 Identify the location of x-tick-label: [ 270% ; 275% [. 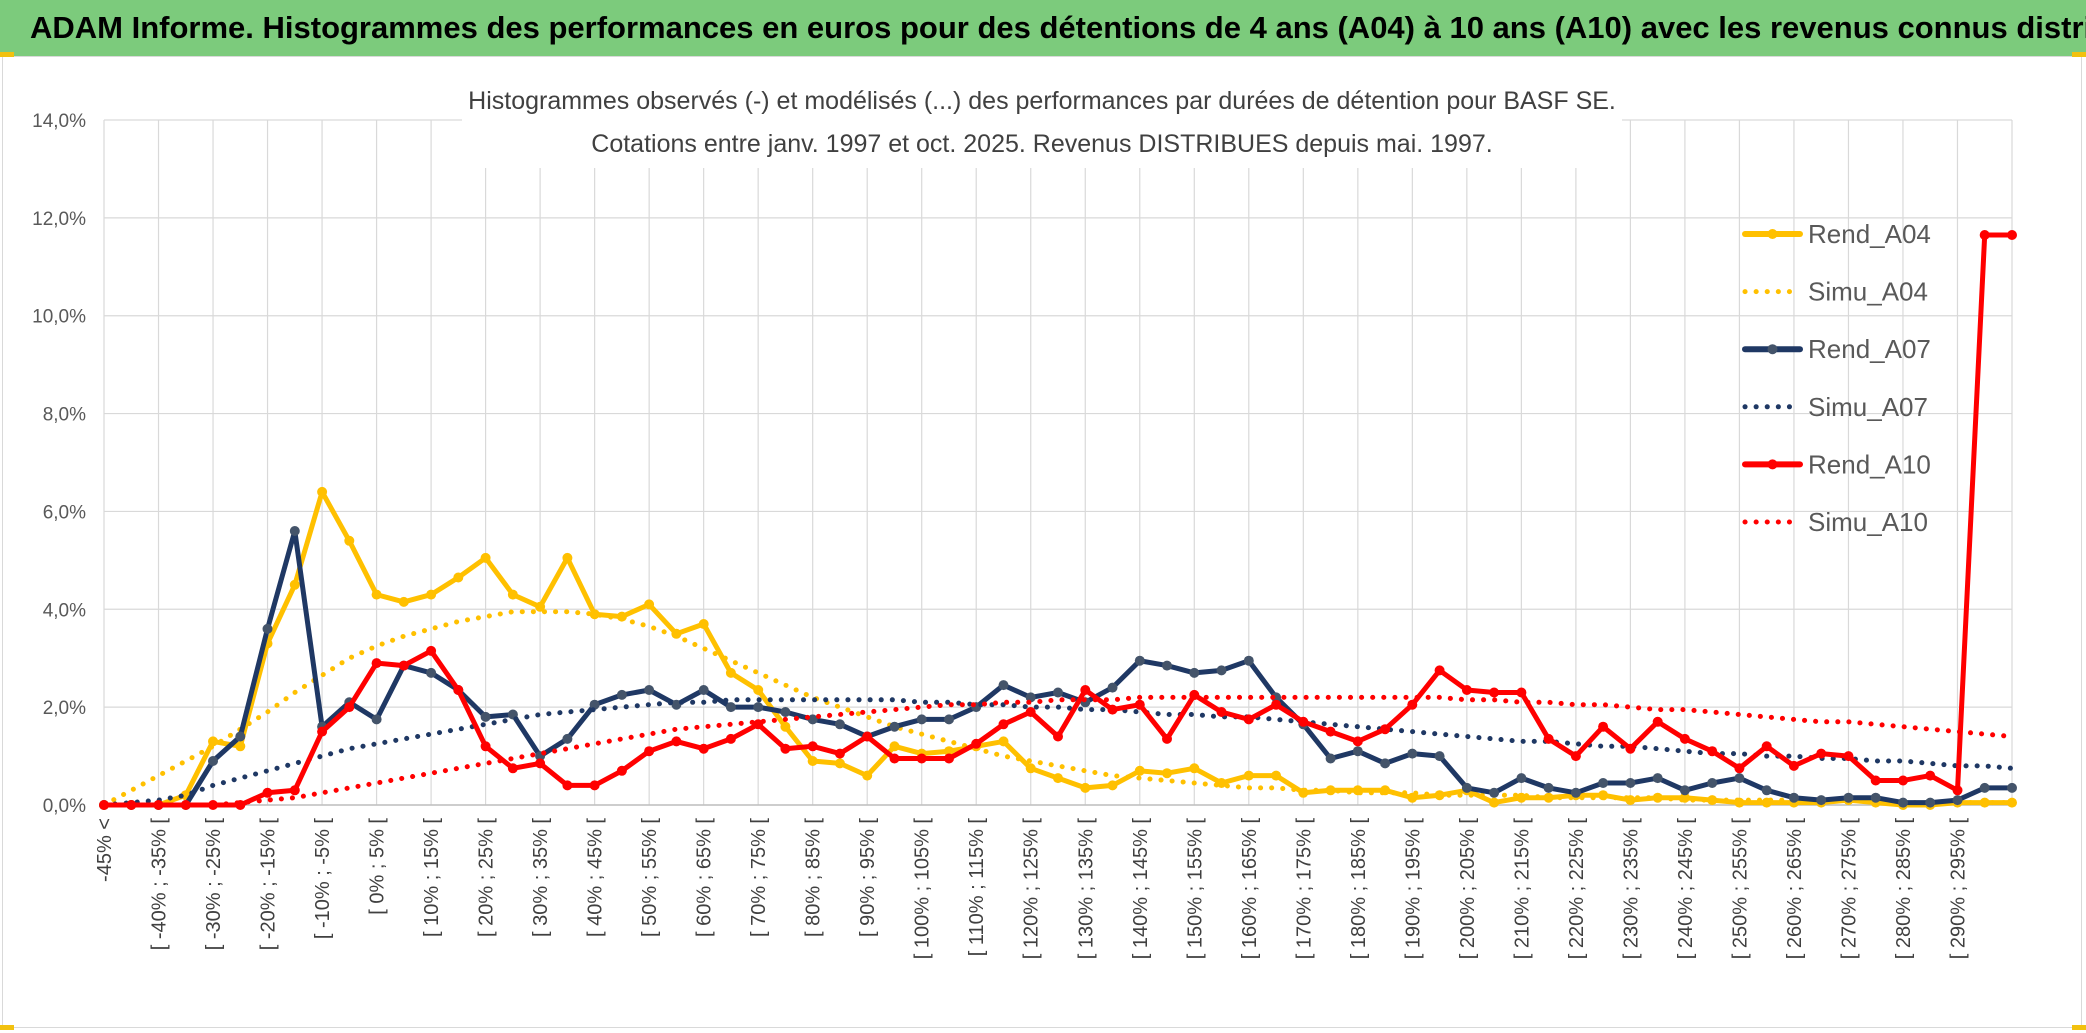
(1849, 889).